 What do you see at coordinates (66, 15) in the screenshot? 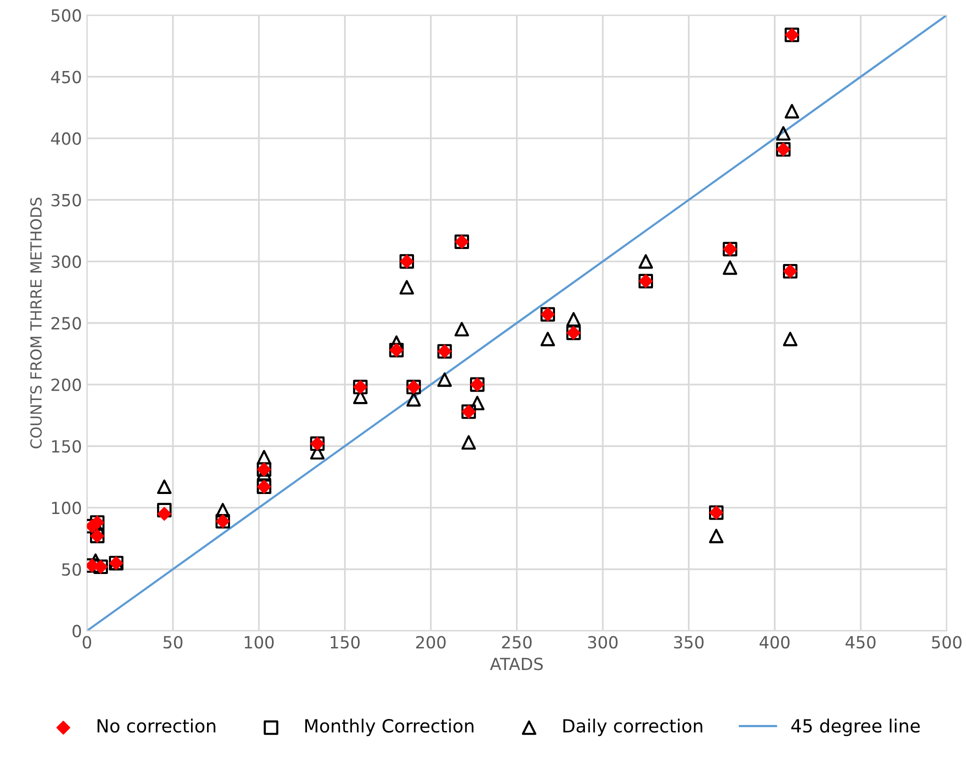
I see `y-tick-label: 500` at bounding box center [66, 15].